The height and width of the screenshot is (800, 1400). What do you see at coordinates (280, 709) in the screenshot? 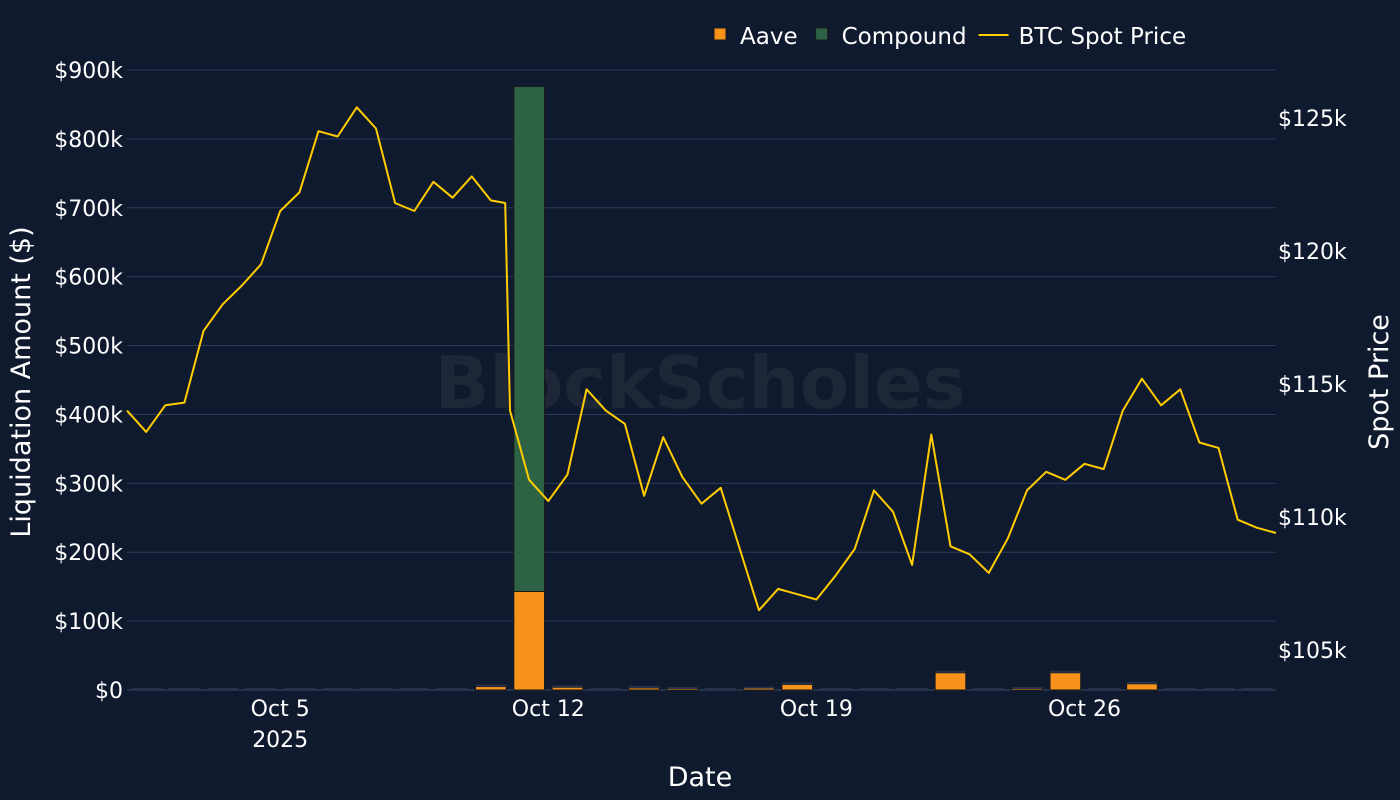
I see `x-tick-label: Oct 5` at bounding box center [280, 709].